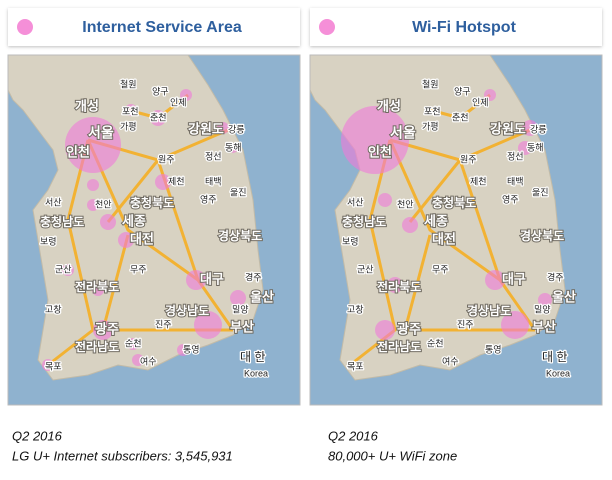 This screenshot has width=612, height=480. I want to click on map-label: 서울, so click(403, 133).